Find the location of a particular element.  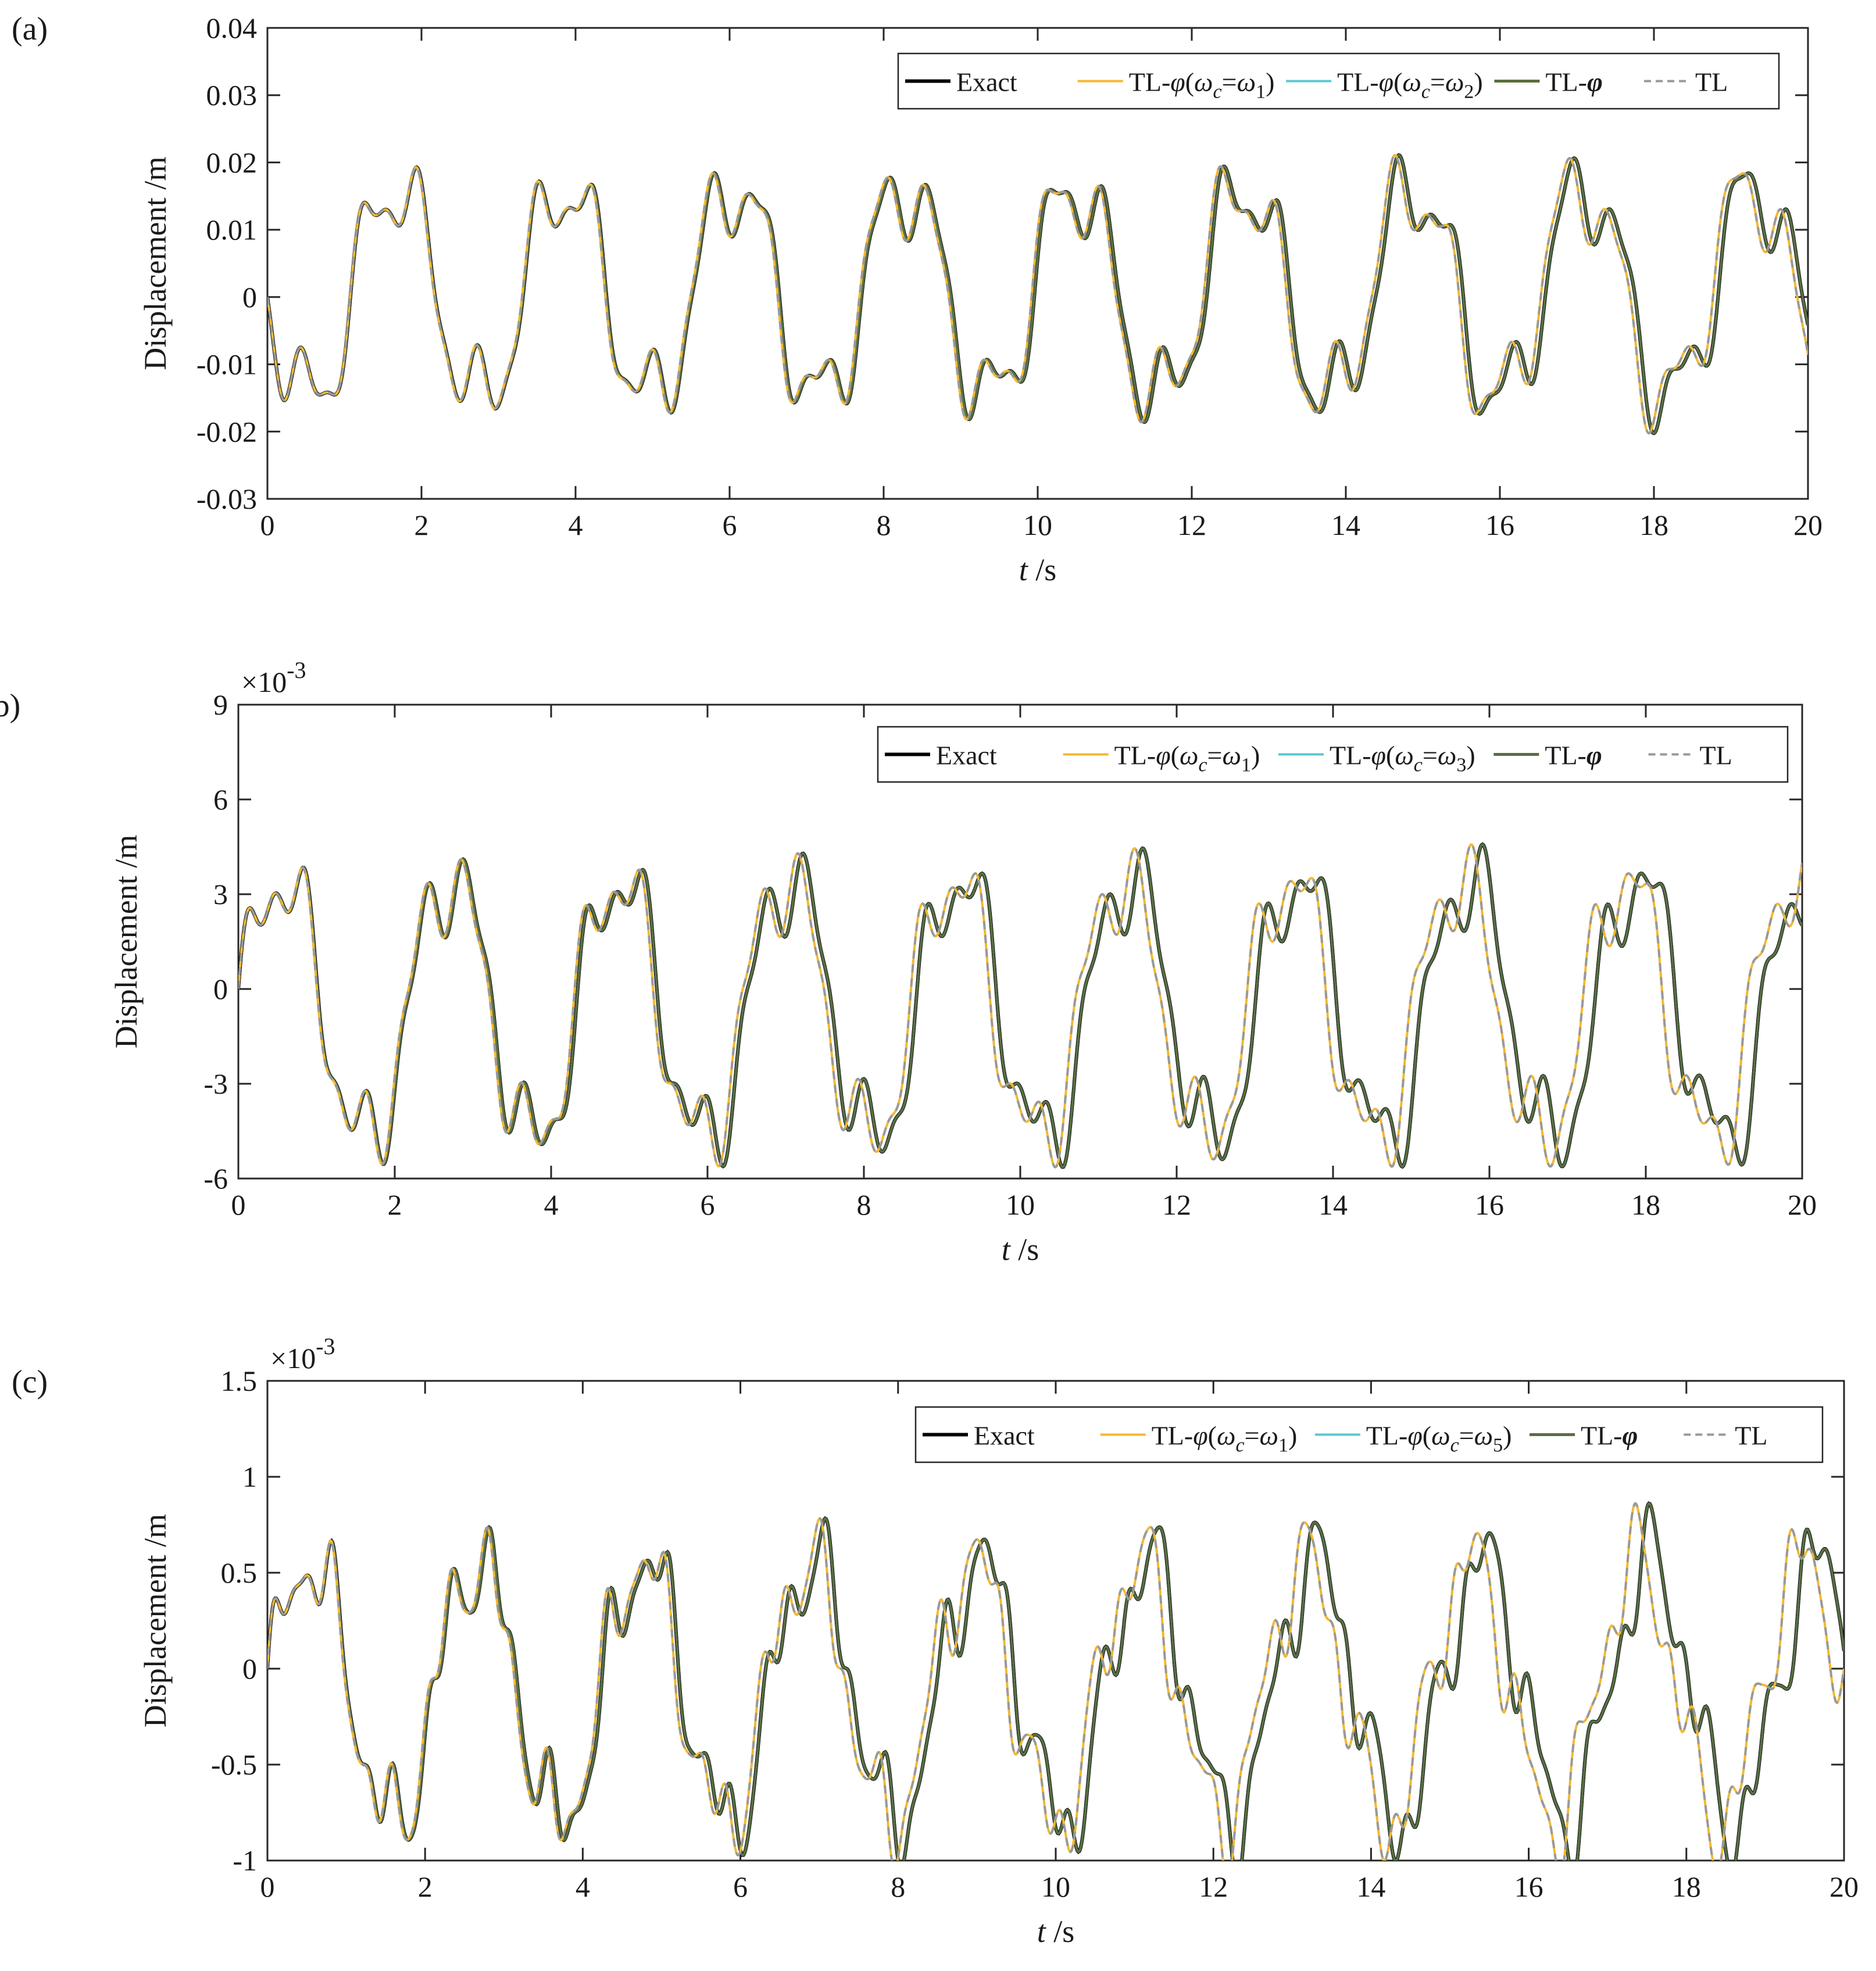

y-tick-label: -0.5 is located at coordinates (234, 1764).